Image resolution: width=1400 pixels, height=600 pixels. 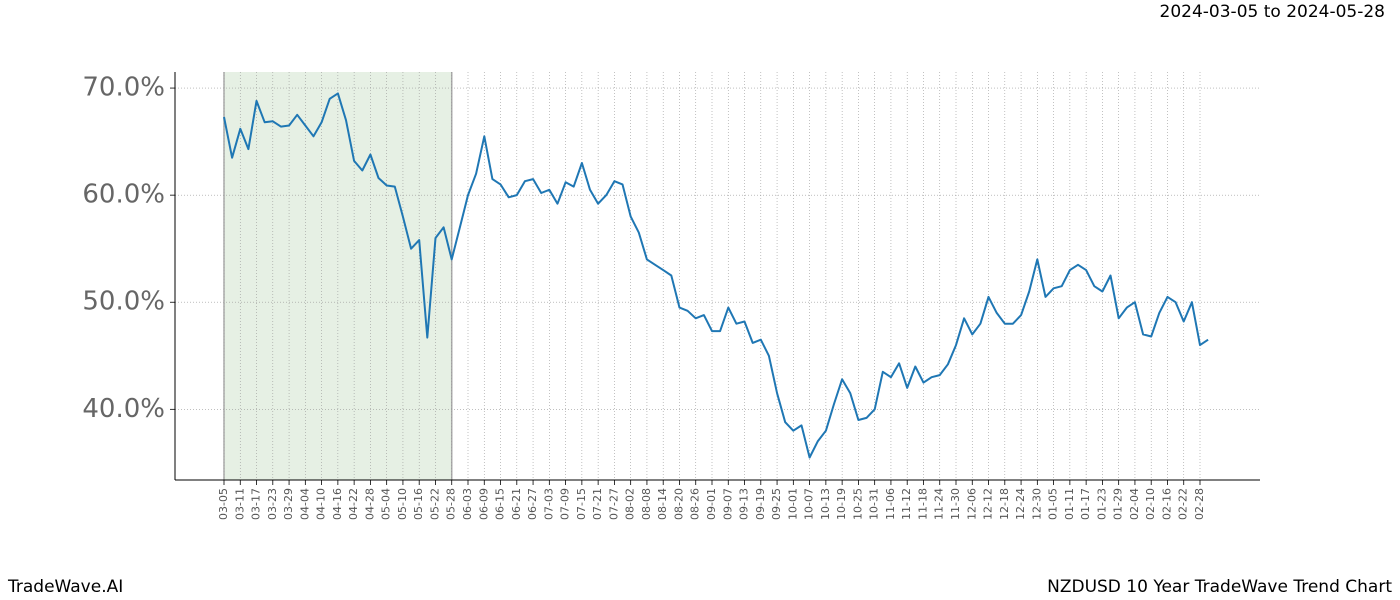 What do you see at coordinates (1069, 504) in the screenshot?
I see `x-tick-label: 01-11` at bounding box center [1069, 504].